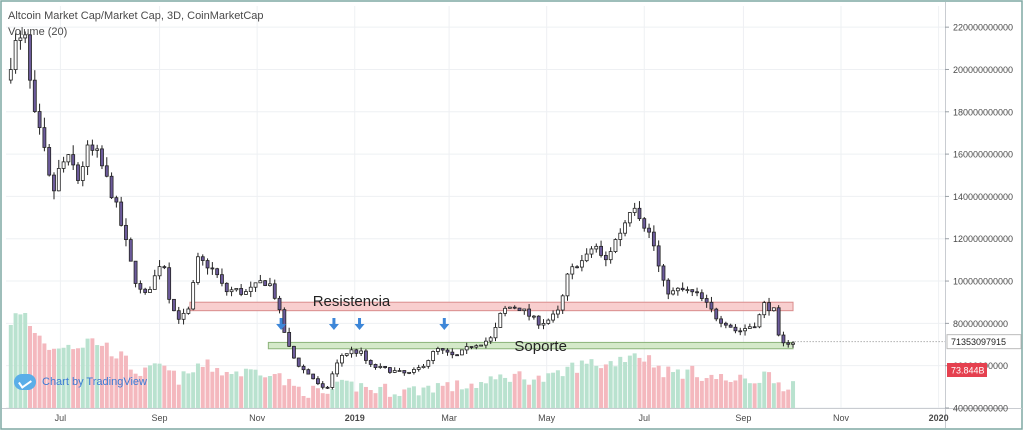 This screenshot has width=1024, height=432. I want to click on tradingview-attribution: Chart by TradingView, so click(80, 382).